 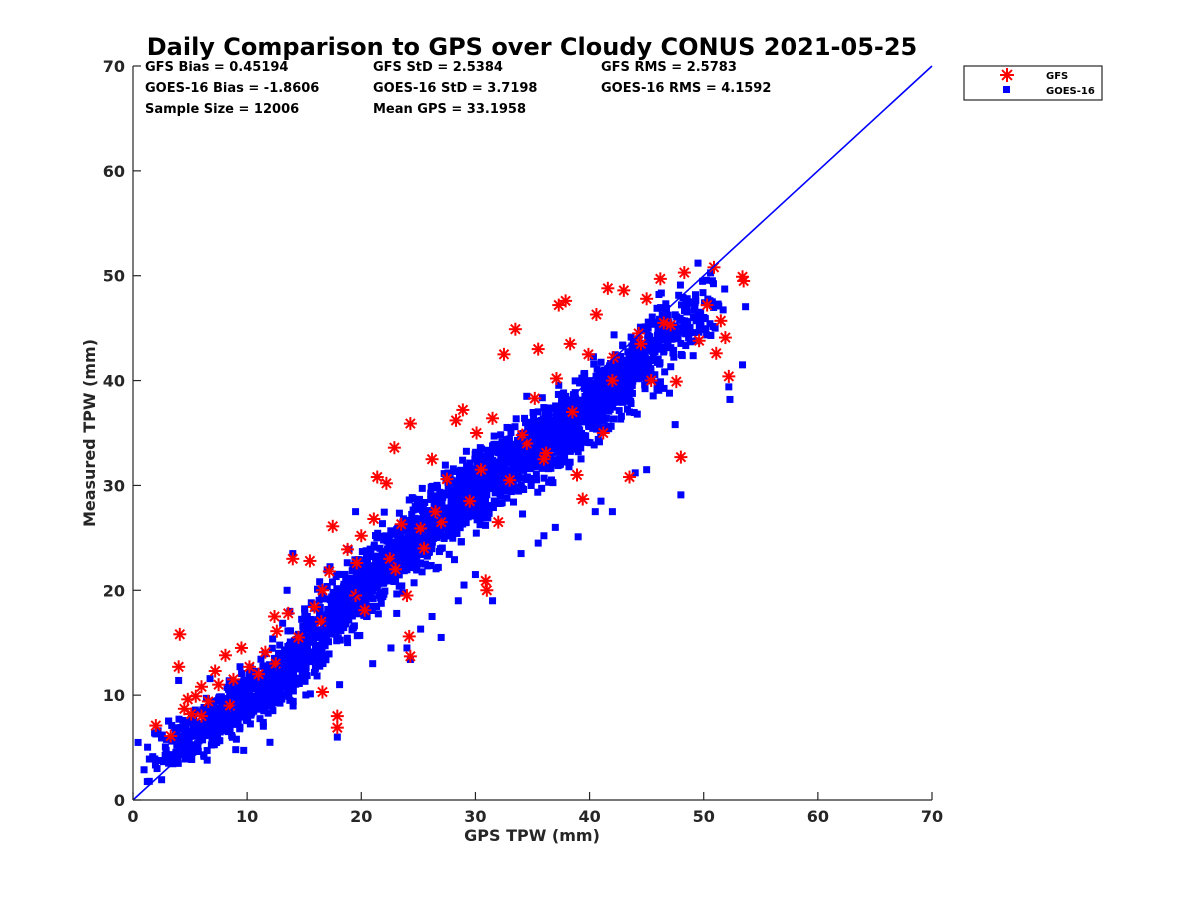 I want to click on x-tick-label: 70, so click(x=932, y=816).